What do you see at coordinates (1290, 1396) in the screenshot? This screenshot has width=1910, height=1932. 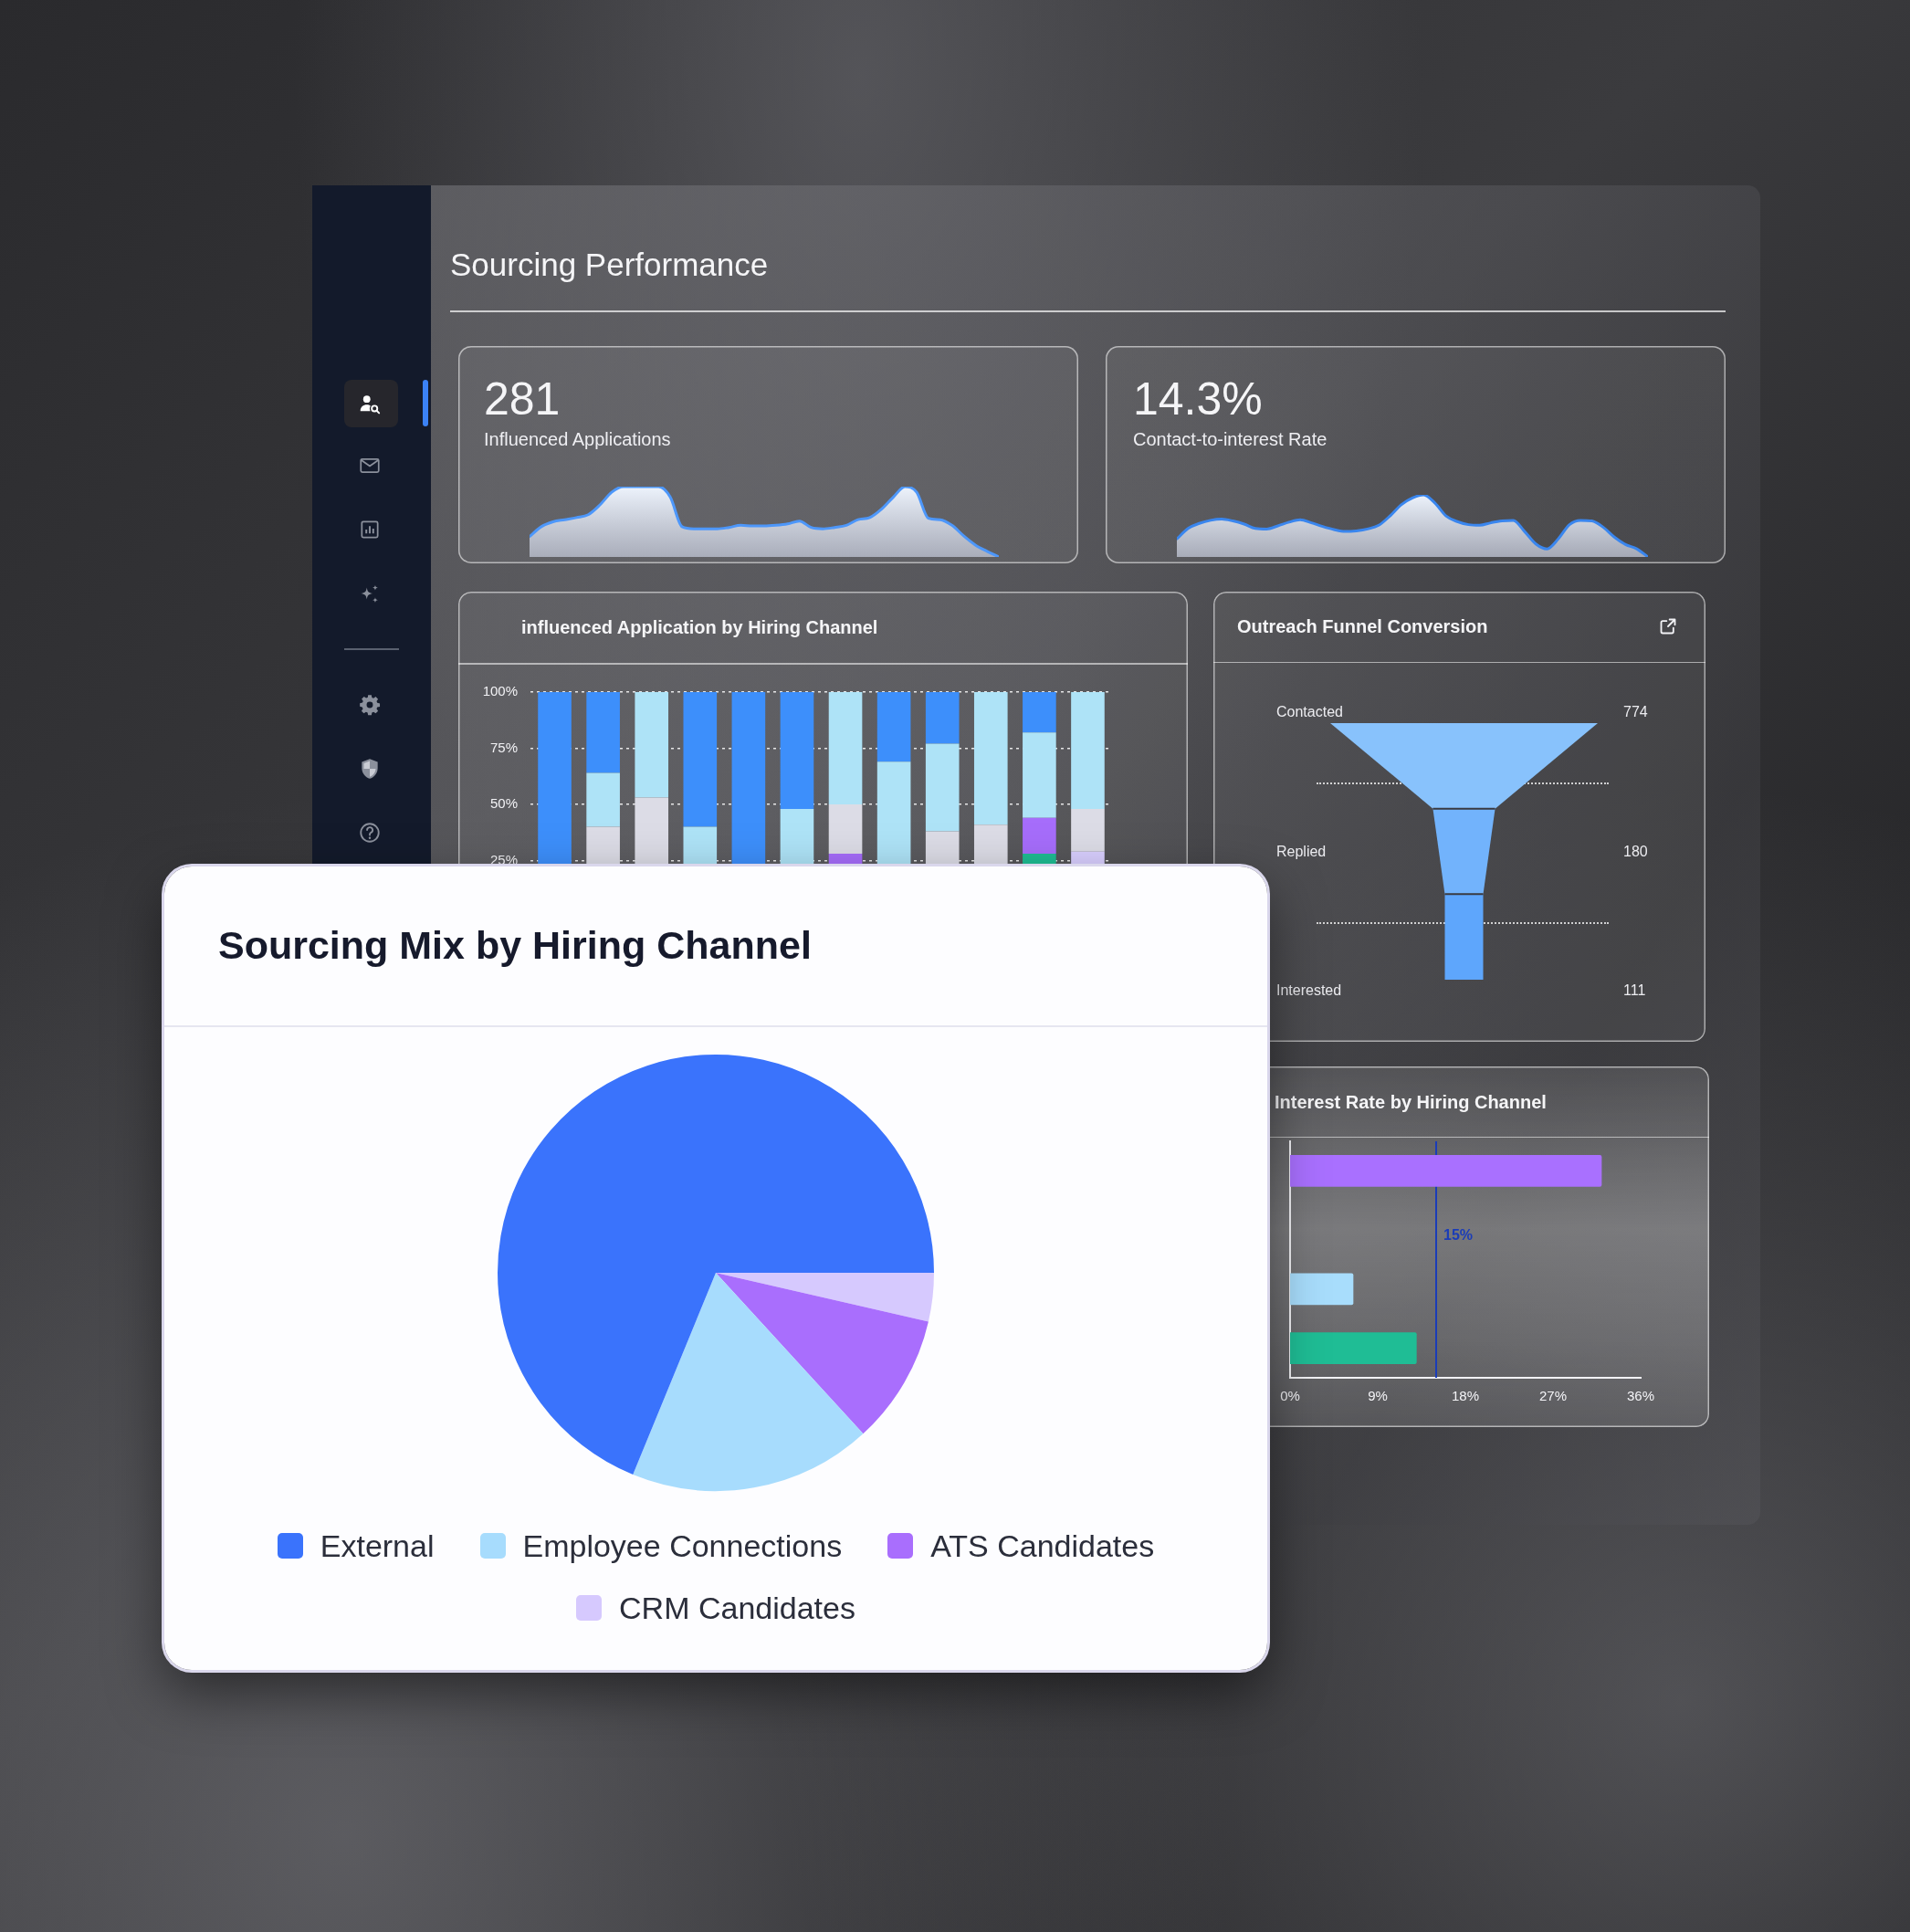 I see `x-tick-label: 0%` at bounding box center [1290, 1396].